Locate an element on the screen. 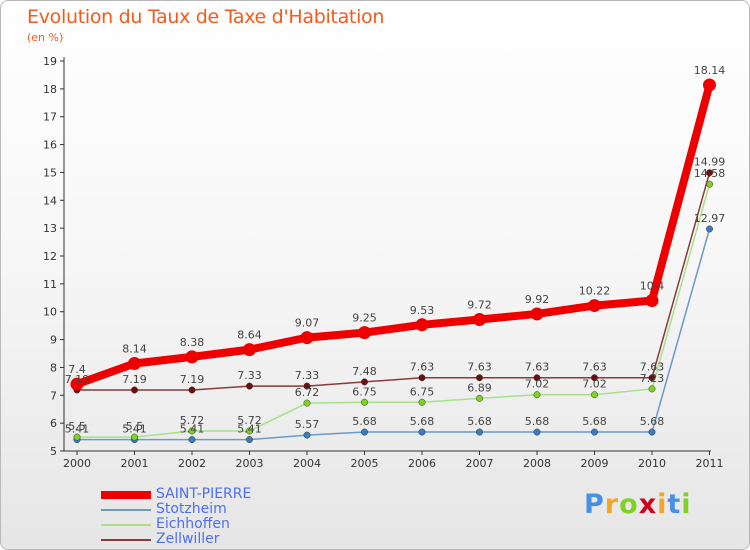 This screenshot has width=750, height=550. x-tick-label: 2001 is located at coordinates (135, 463).